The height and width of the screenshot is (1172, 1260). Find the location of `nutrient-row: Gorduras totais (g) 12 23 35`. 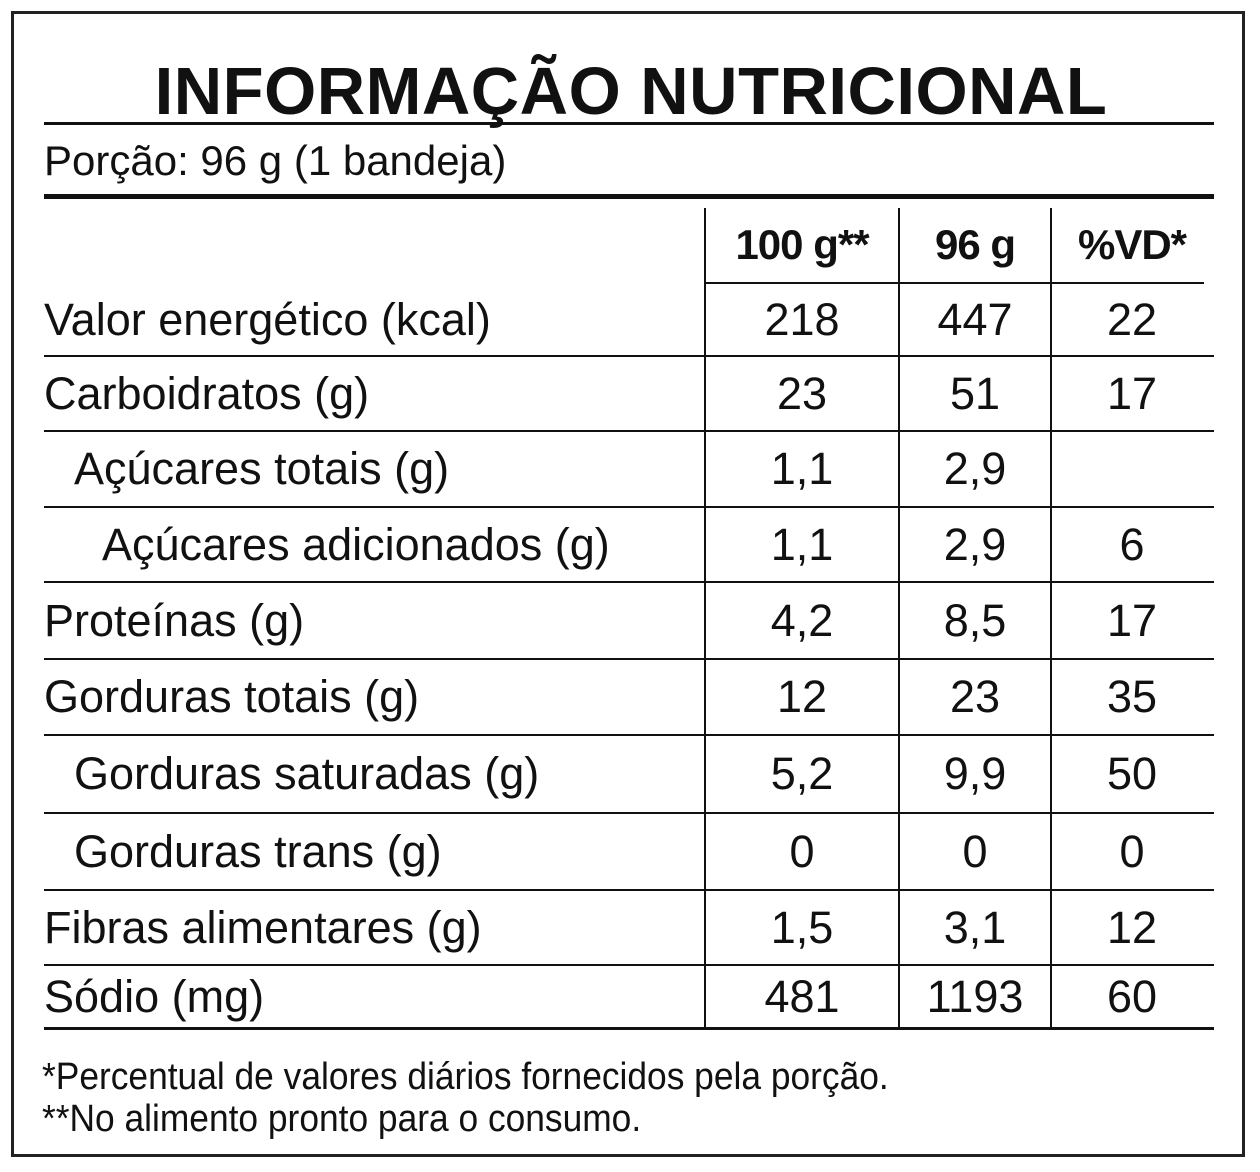

nutrient-row: Gorduras totais (g) 12 23 35 is located at coordinates (629, 697).